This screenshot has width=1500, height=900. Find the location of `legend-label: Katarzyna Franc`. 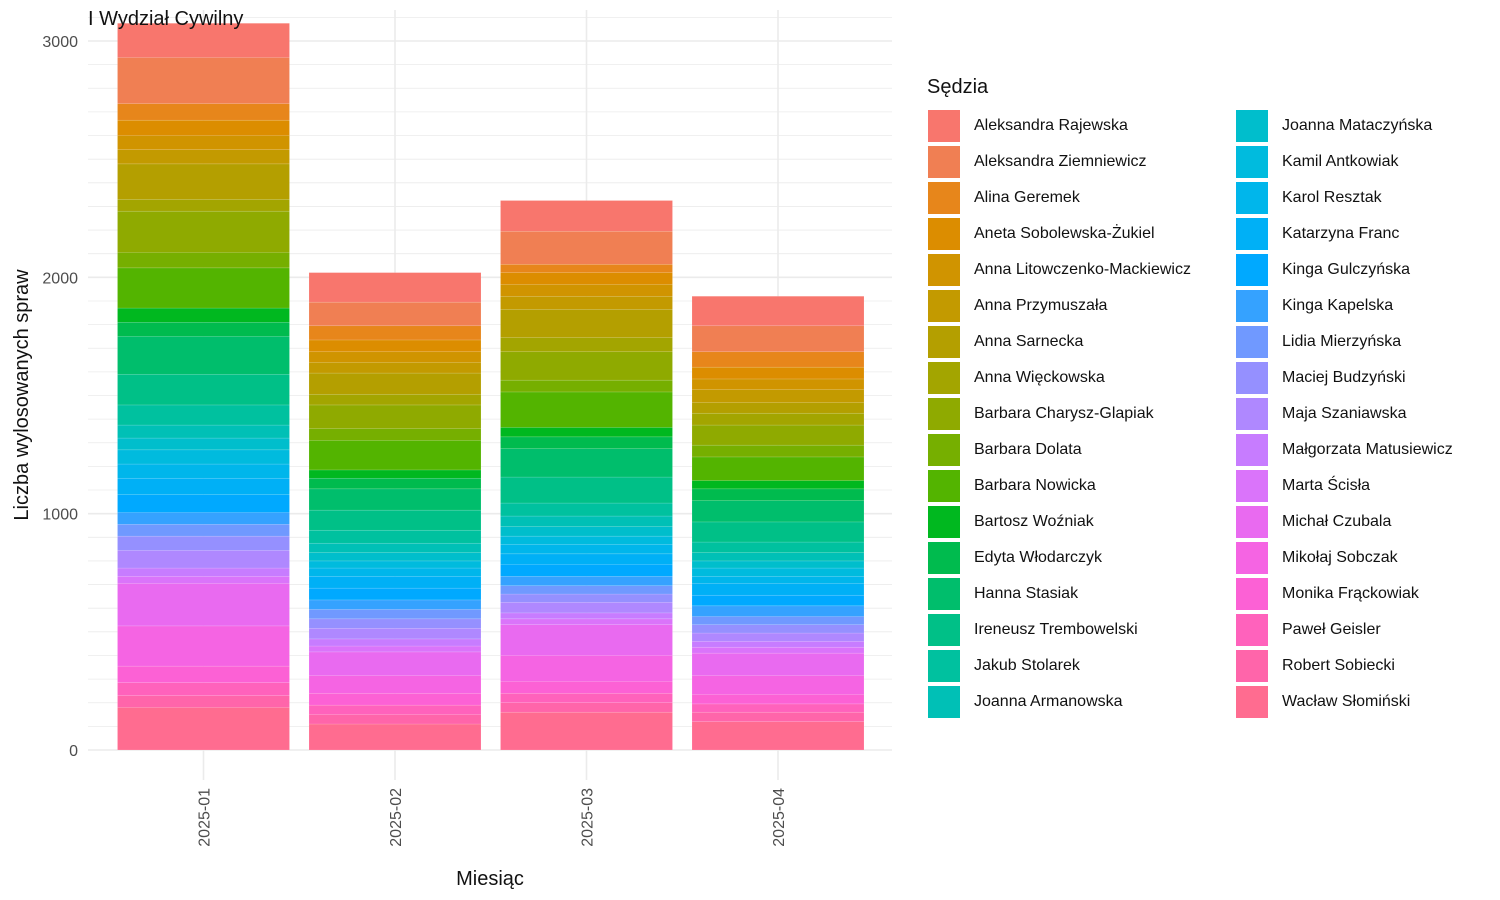

legend-label: Katarzyna Franc is located at coordinates (1341, 233).